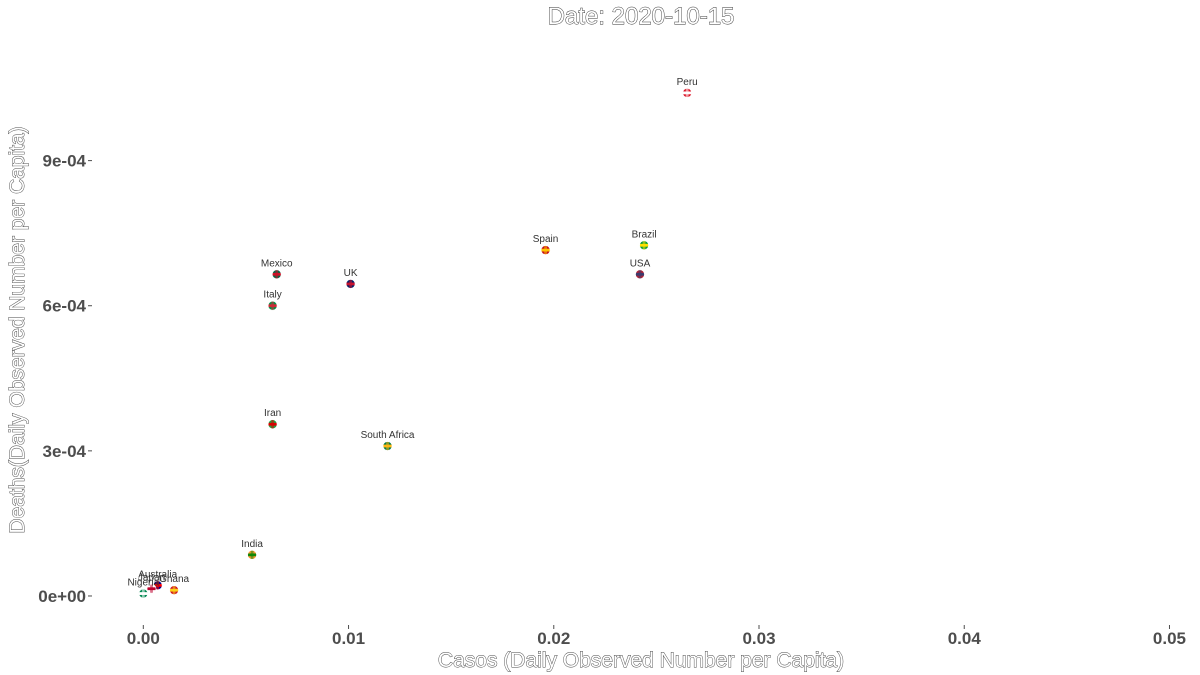 The width and height of the screenshot is (1200, 675). Describe the element at coordinates (644, 234) in the screenshot. I see `point-label: Brazil` at that location.